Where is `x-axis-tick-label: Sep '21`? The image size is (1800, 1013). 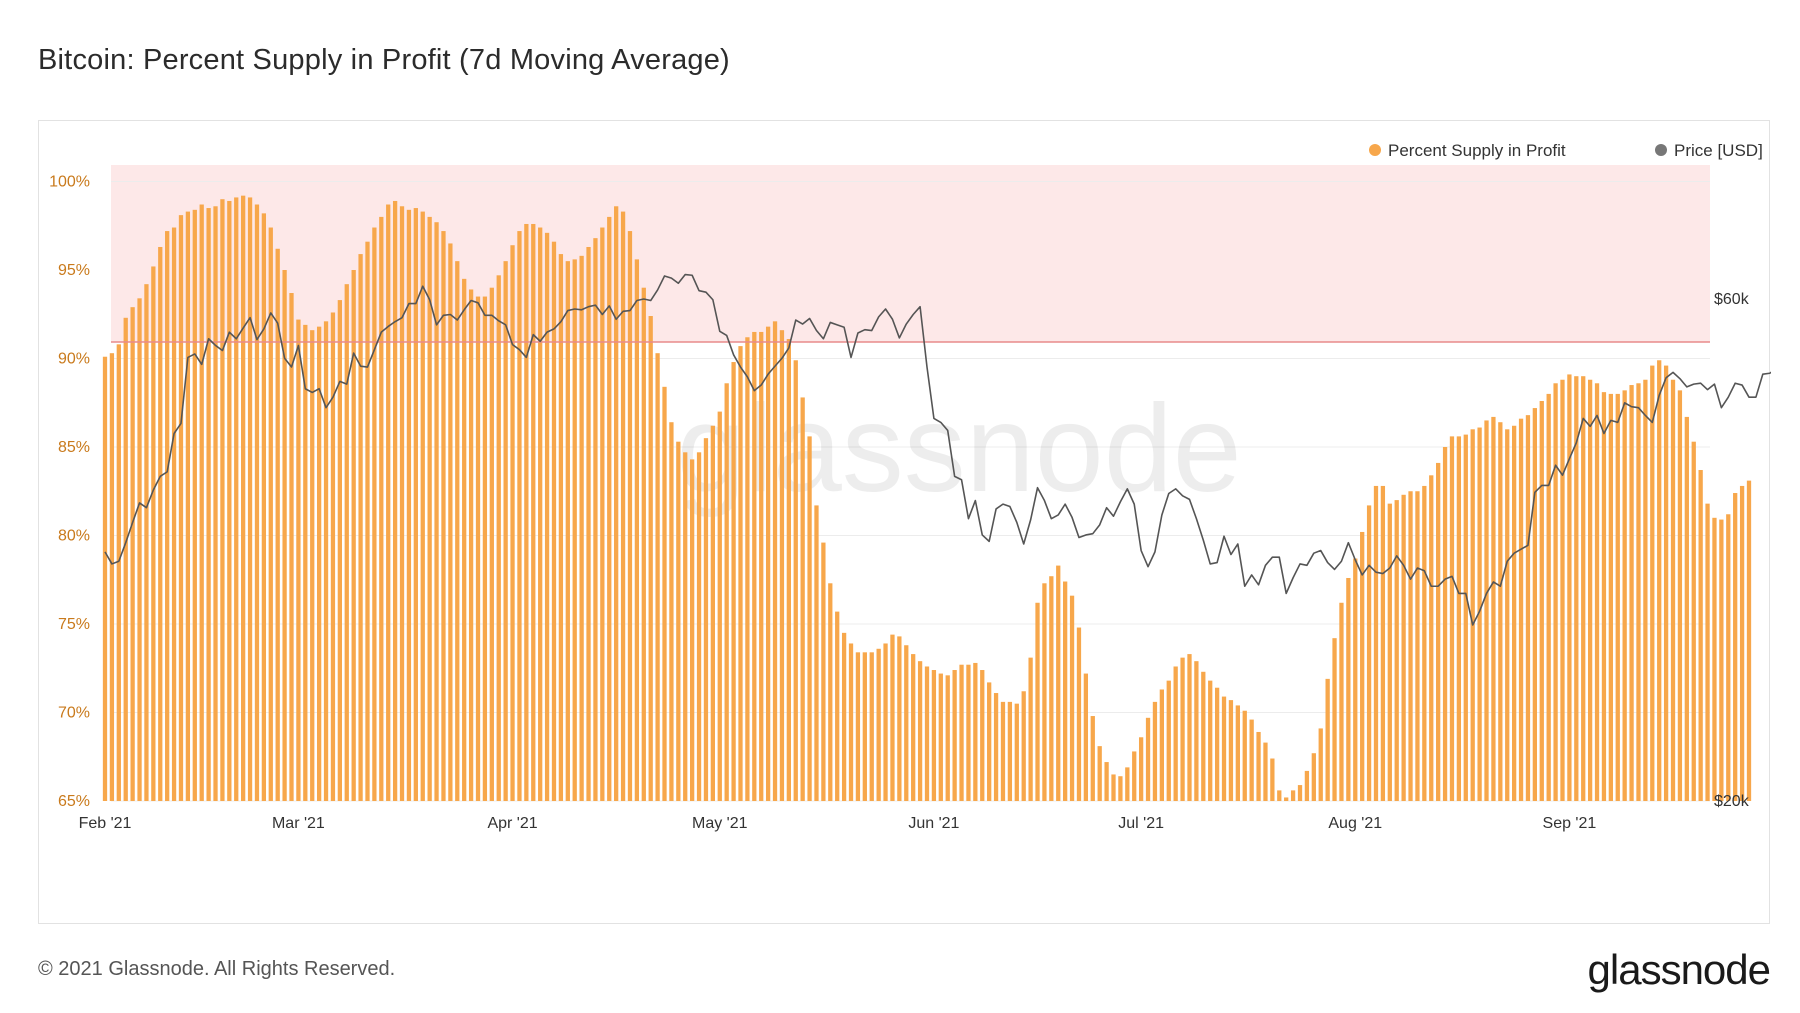
x-axis-tick-label: Sep '21 is located at coordinates (1570, 823).